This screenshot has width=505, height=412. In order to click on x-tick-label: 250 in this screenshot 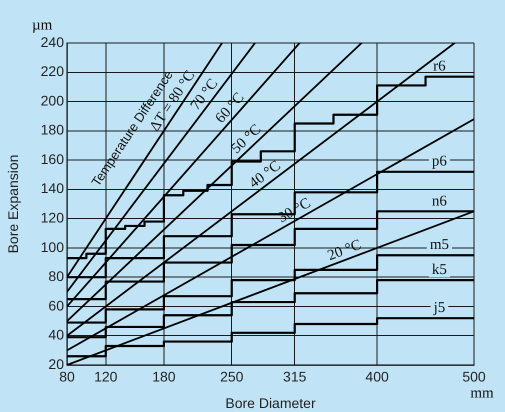, I will do `click(232, 376)`.